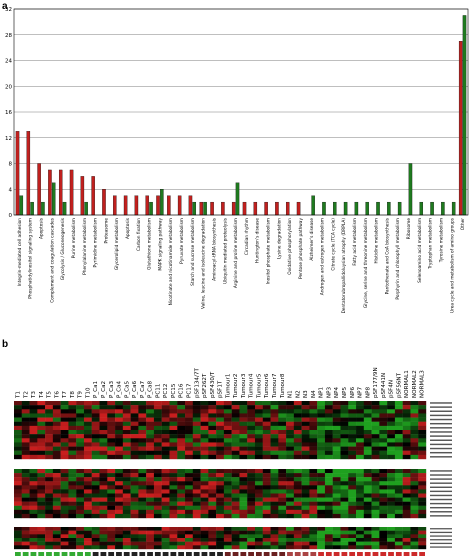 This screenshot has height=557, width=474. Describe the element at coordinates (223, 208) in the screenshot. I see `bar-red` at that location.